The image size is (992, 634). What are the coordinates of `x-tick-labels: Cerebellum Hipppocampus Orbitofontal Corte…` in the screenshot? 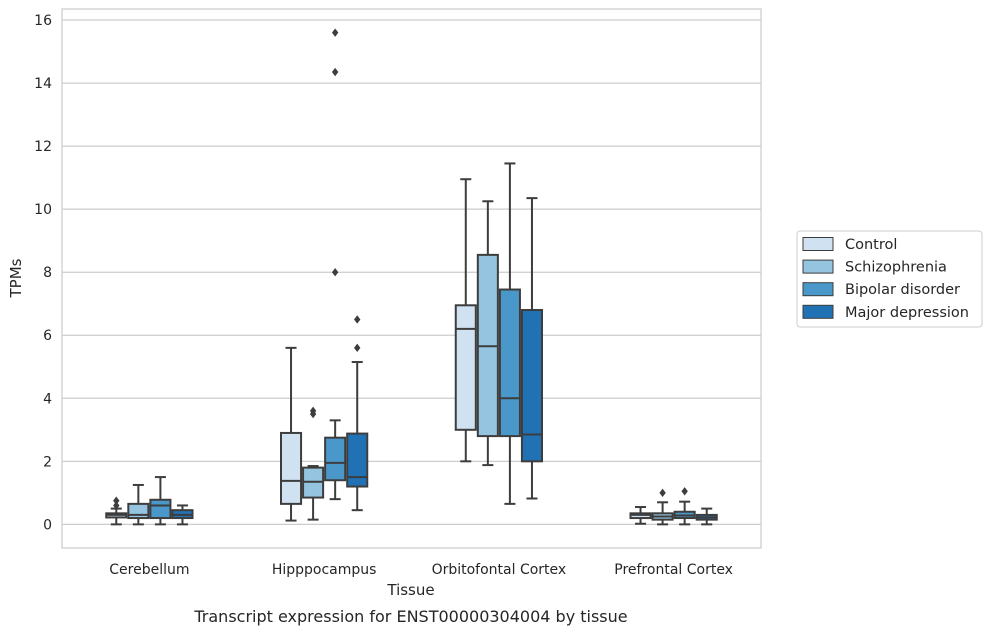 It's located at (421, 570).